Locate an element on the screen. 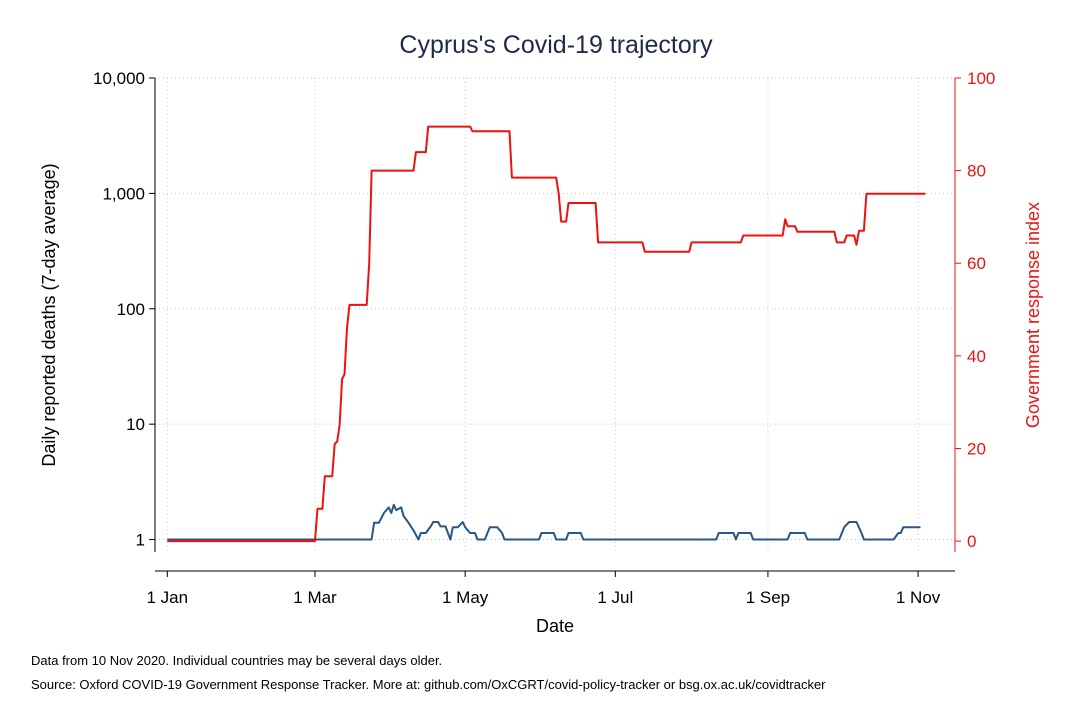 This screenshot has width=1083, height=722. left-tick-label: 10 is located at coordinates (135, 424).